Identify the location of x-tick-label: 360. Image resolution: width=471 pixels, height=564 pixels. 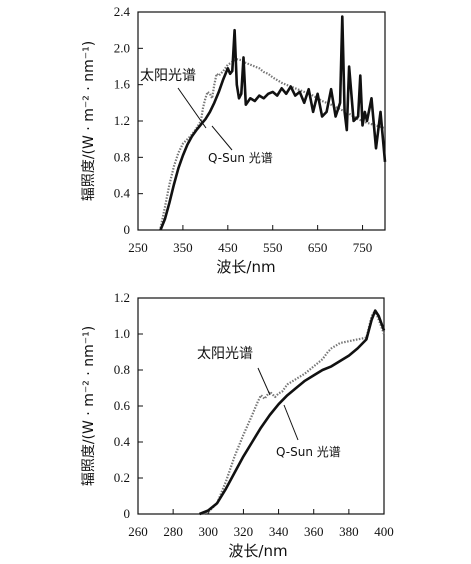
(314, 531).